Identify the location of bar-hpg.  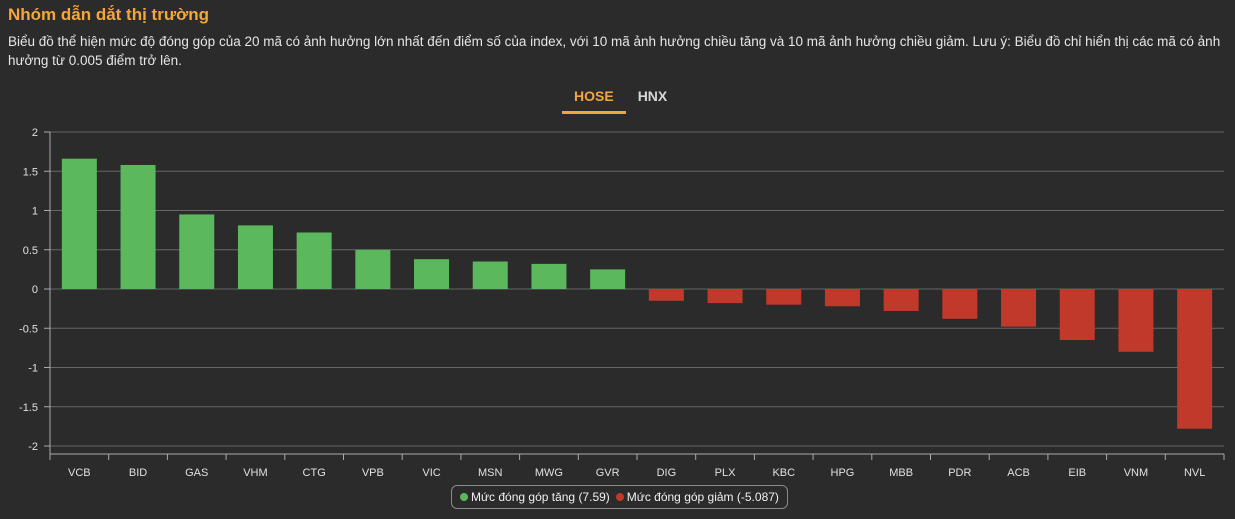
(842, 298).